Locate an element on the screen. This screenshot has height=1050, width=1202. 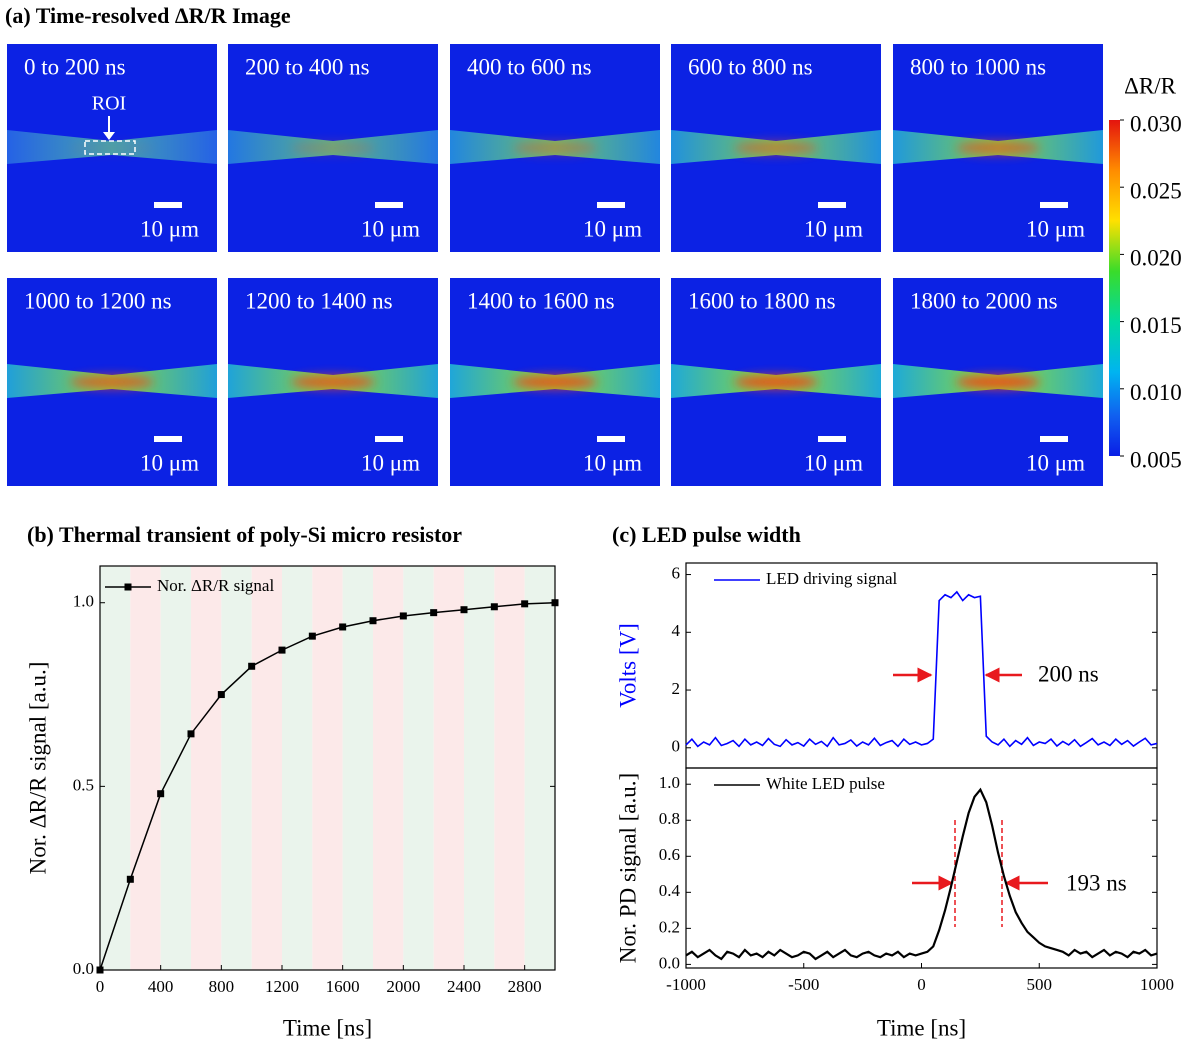
x-tick-label: 400 is located at coordinates (161, 986).